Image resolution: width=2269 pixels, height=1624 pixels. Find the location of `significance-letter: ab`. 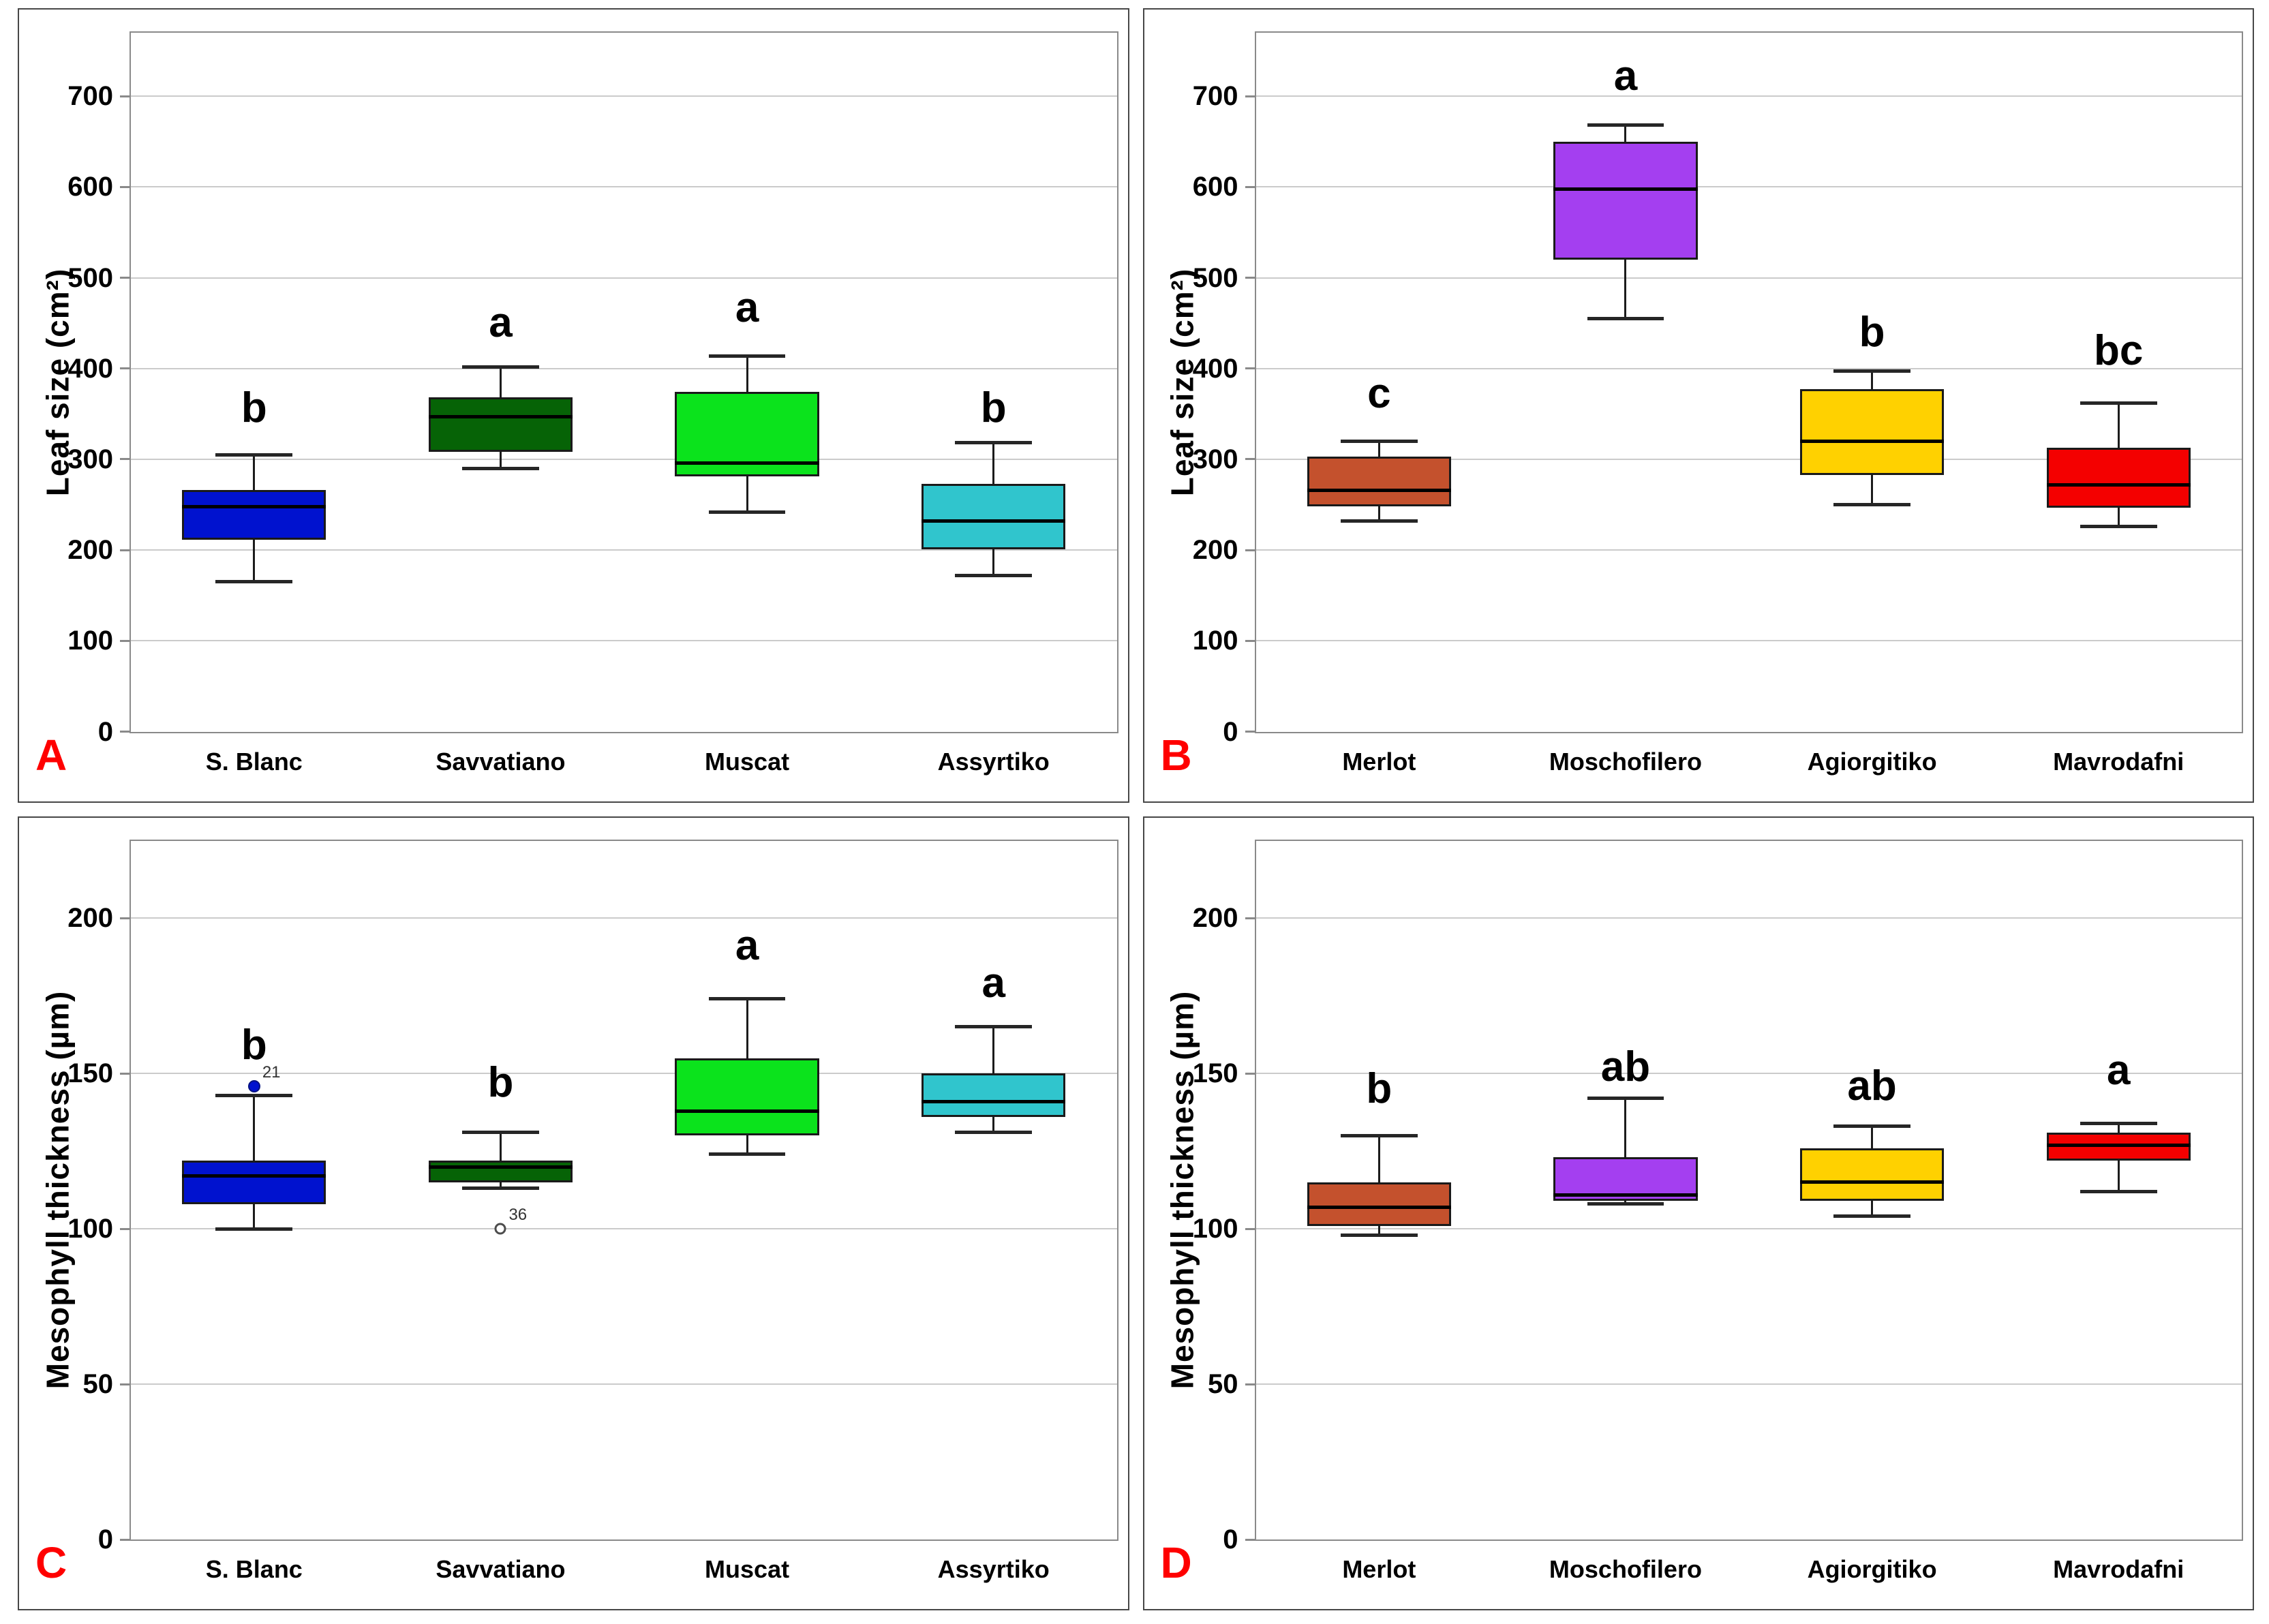

significance-letter: ab is located at coordinates (1625, 1067).